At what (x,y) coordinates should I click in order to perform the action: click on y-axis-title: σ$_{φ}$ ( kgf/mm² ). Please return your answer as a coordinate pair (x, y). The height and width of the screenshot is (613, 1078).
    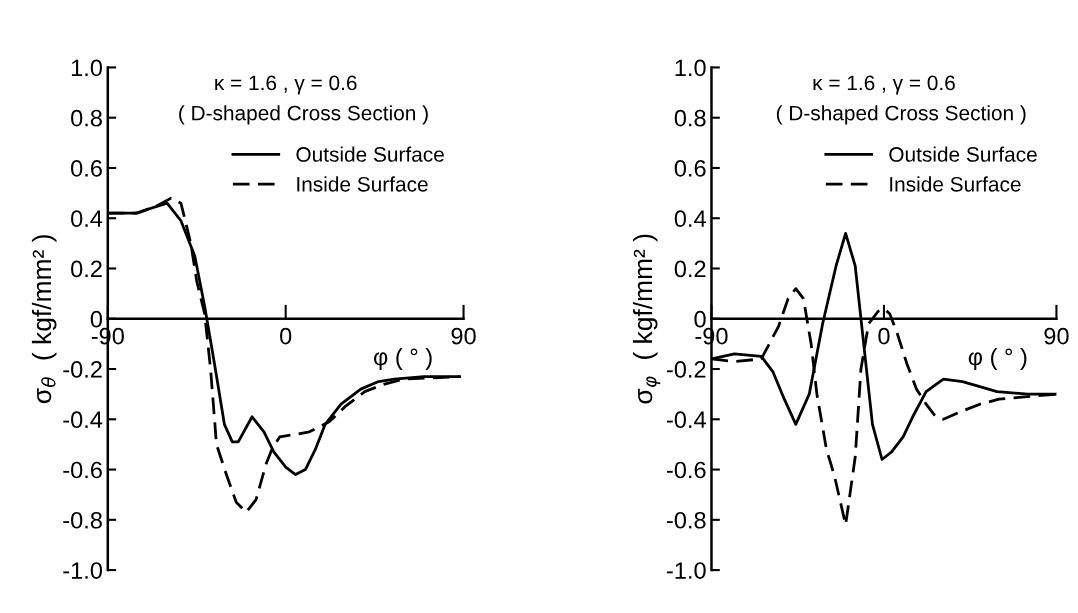
    Looking at the image, I should click on (646, 319).